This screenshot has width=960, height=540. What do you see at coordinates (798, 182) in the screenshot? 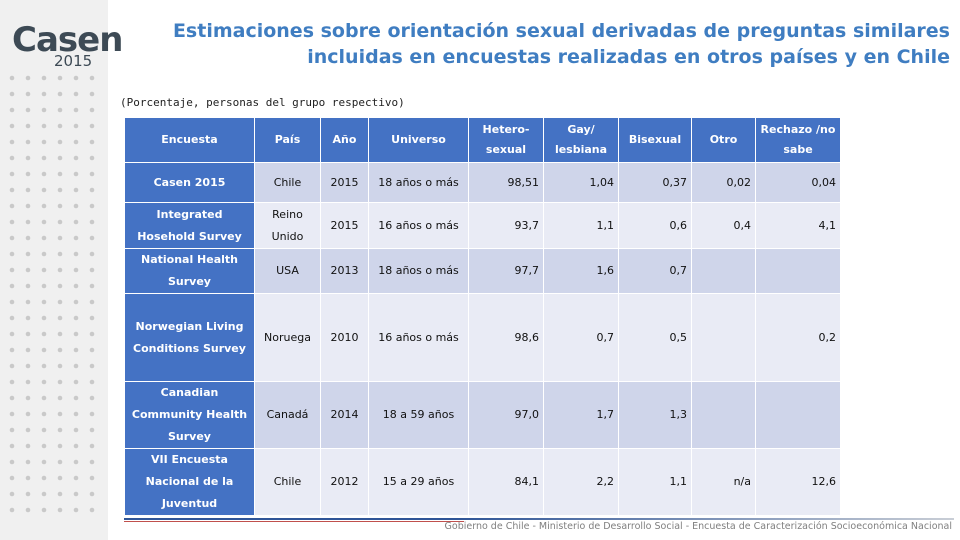
I see `cell-rechazo: 0,04` at bounding box center [798, 182].